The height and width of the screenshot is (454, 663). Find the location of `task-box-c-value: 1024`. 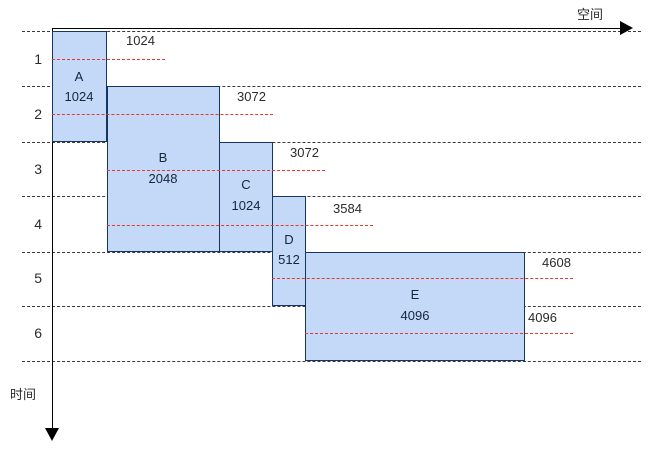

task-box-c-value: 1024 is located at coordinates (246, 205).